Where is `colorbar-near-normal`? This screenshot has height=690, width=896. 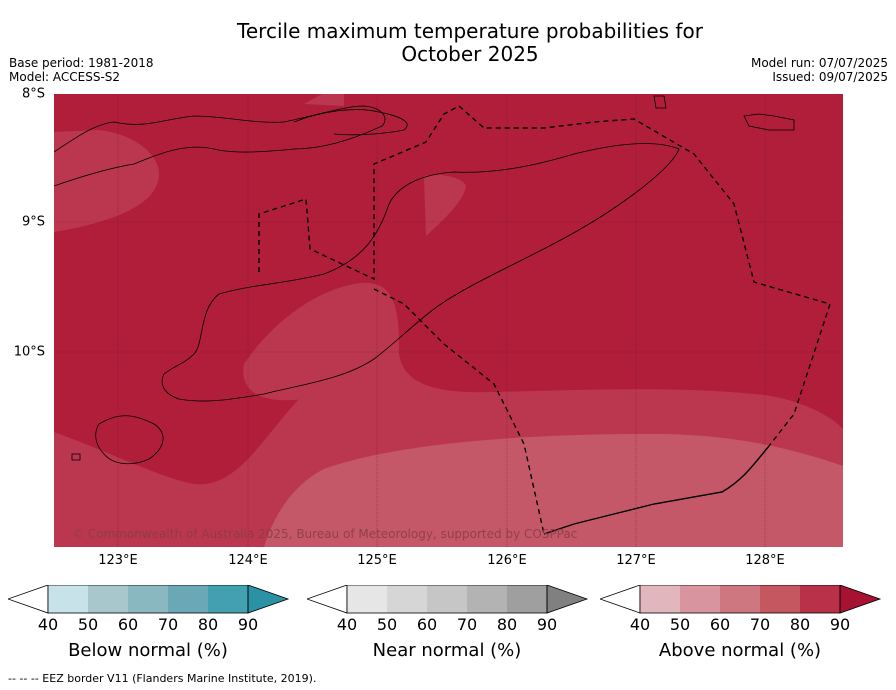
colorbar-near-normal is located at coordinates (448, 599).